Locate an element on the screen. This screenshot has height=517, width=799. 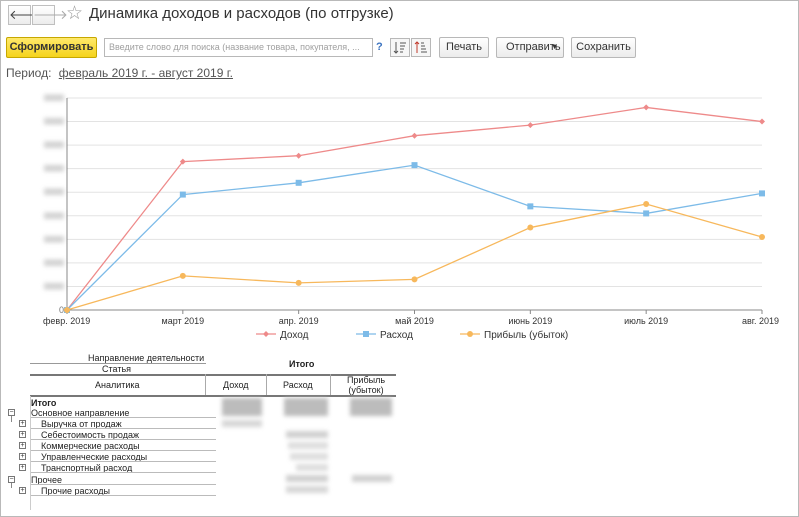
x-tick-label: апр. 2019 is located at coordinates (299, 321).